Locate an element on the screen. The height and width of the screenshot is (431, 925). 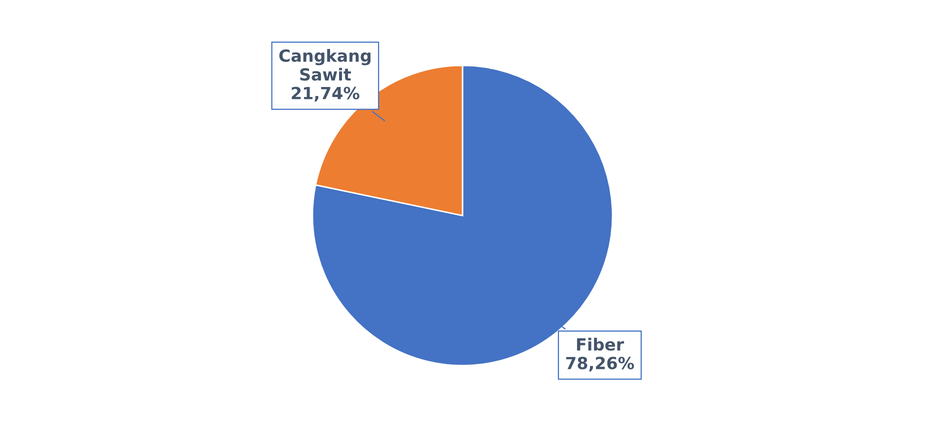
data-label: 78,26% is located at coordinates (600, 364).